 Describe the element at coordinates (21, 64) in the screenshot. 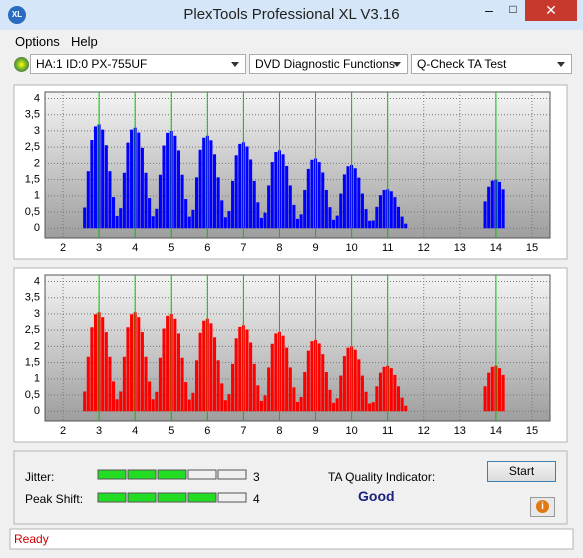

I see `drive-icon` at that location.